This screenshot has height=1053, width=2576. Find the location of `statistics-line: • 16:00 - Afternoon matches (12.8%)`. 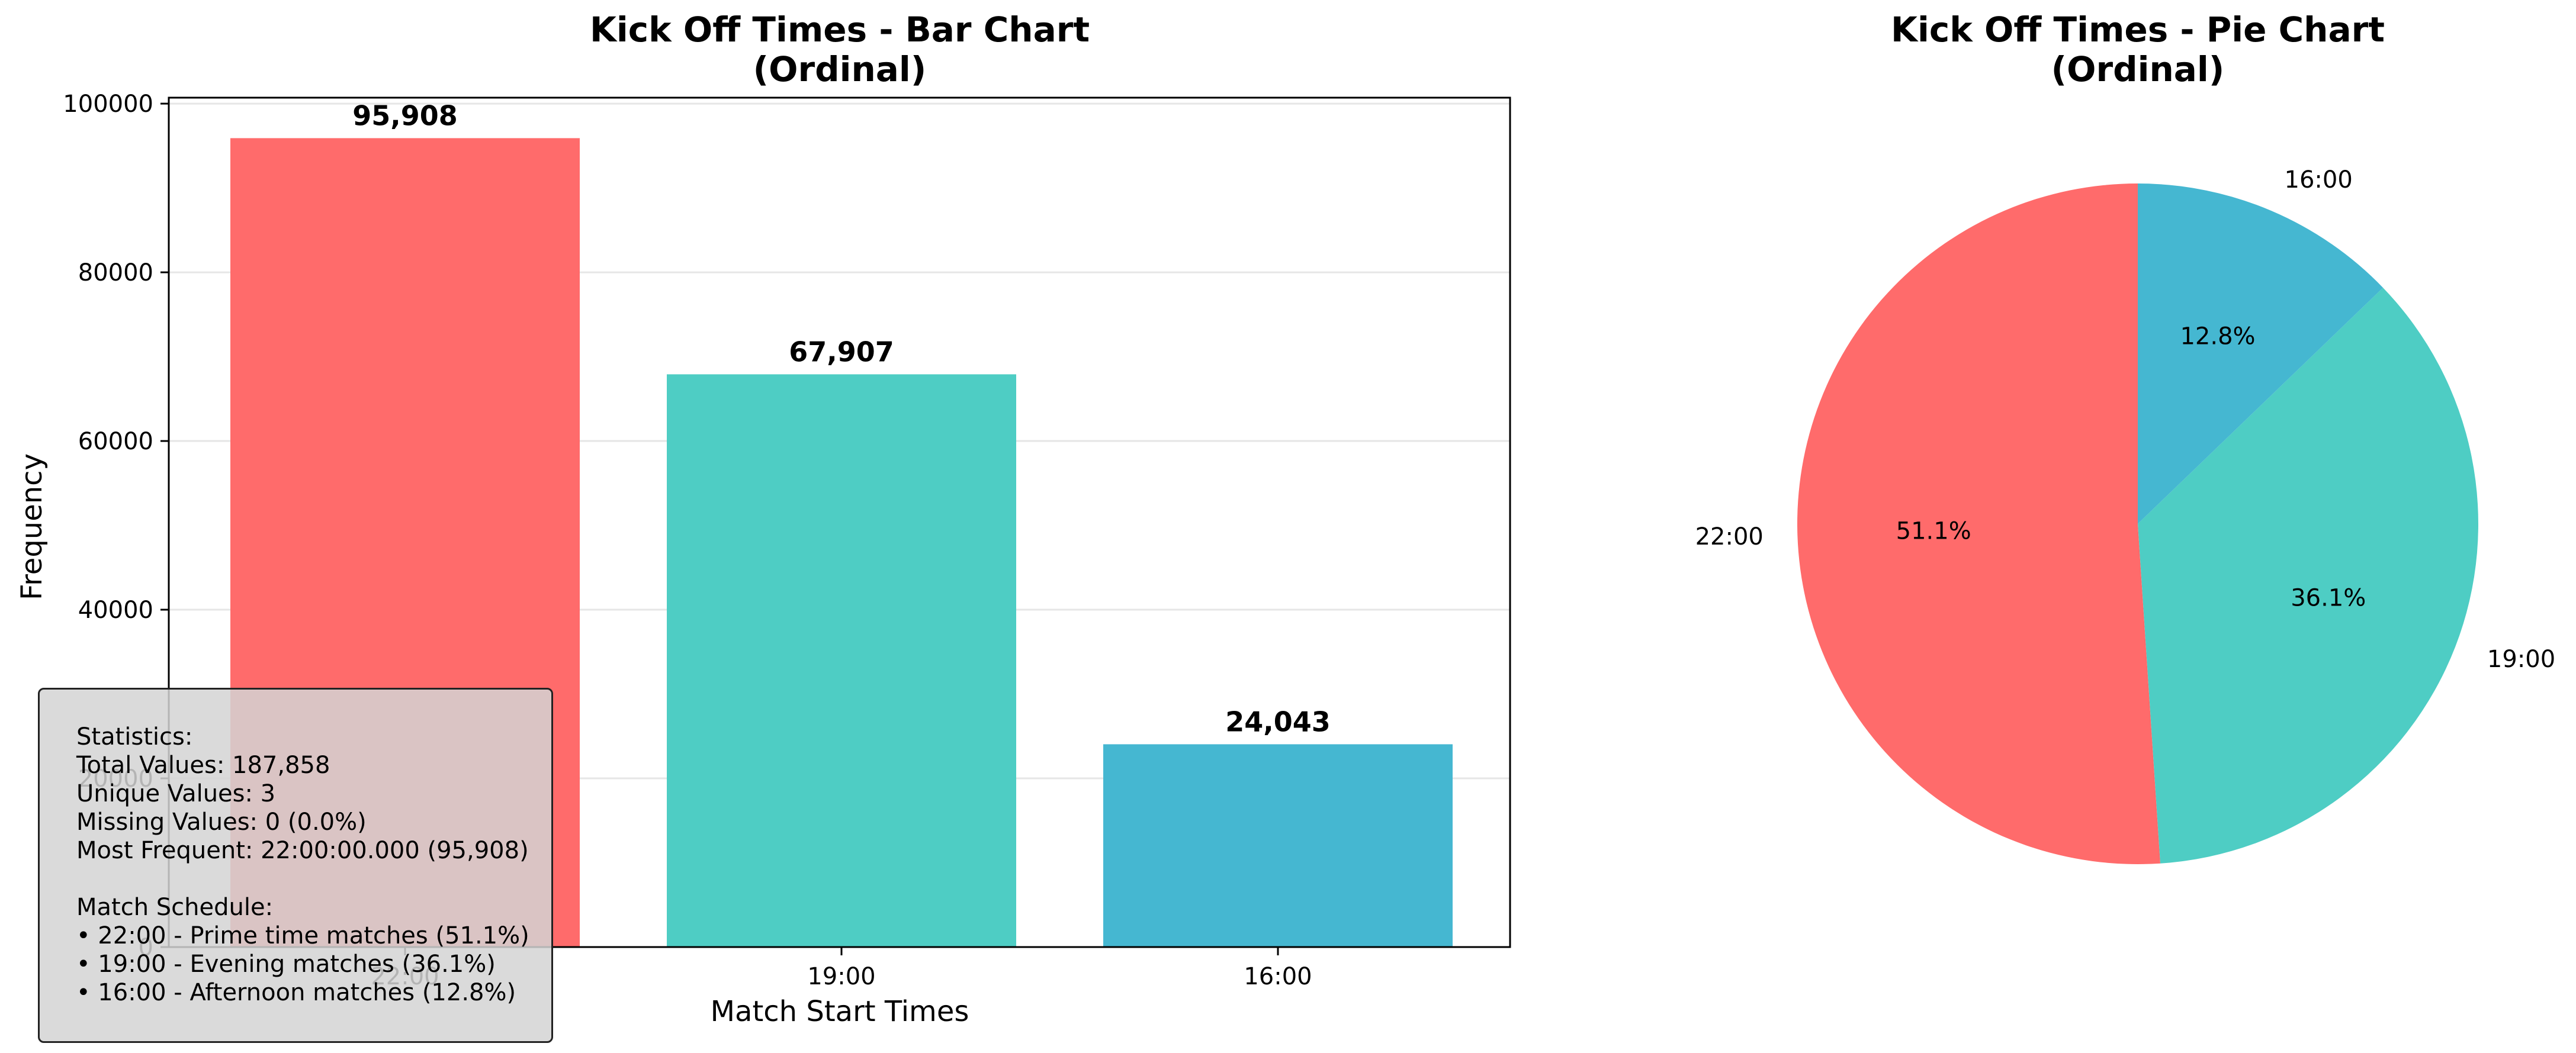

statistics-line: • 16:00 - Afternoon matches (12.8%) is located at coordinates (296, 992).